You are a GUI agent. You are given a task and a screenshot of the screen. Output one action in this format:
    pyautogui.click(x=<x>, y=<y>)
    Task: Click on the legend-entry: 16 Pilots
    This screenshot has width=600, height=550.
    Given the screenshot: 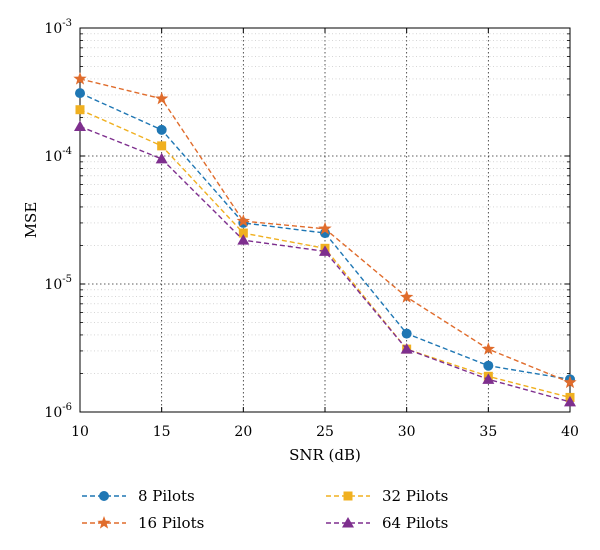 What is the action you would take?
    pyautogui.click(x=143, y=523)
    